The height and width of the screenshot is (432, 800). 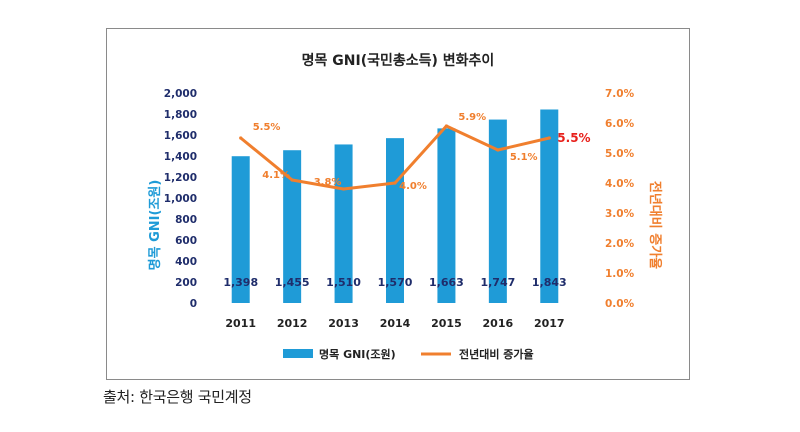 I want to click on bar-value-label: 1,510, so click(x=343, y=282).